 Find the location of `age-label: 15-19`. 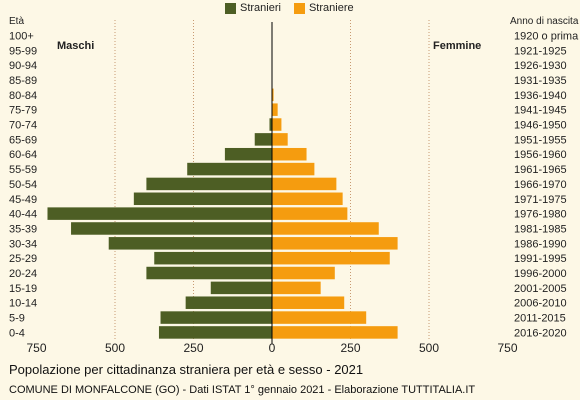

age-label: 15-19 is located at coordinates (23, 289).